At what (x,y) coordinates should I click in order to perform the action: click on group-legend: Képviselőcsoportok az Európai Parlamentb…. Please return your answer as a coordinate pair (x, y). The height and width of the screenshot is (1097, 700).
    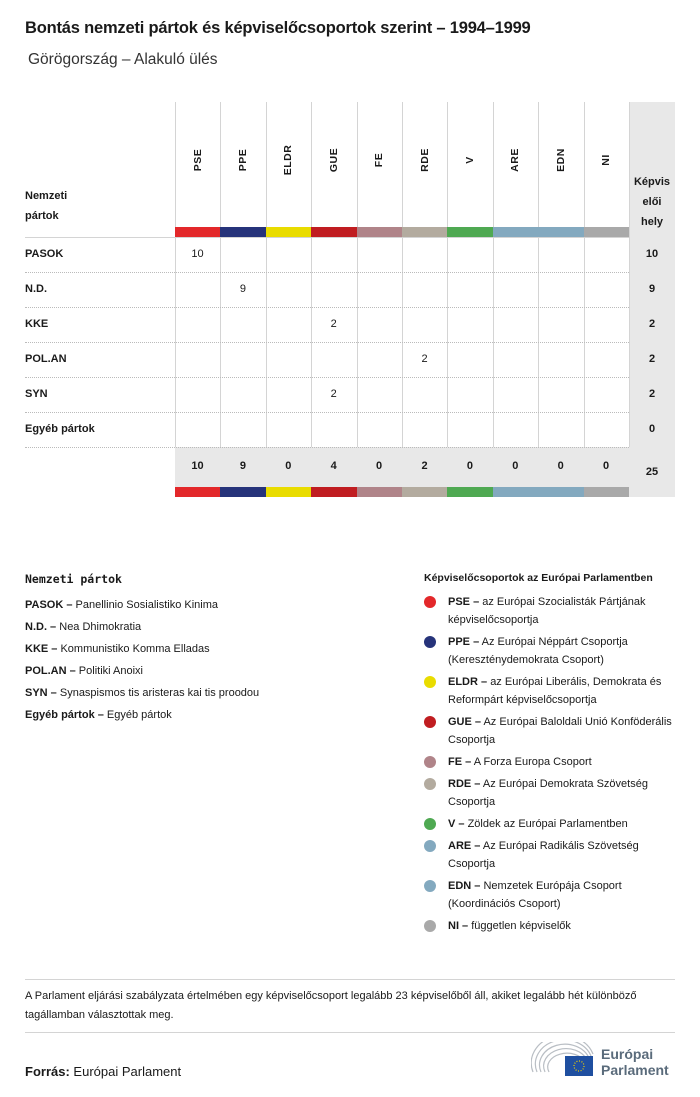
    Looking at the image, I should click on (554, 755).